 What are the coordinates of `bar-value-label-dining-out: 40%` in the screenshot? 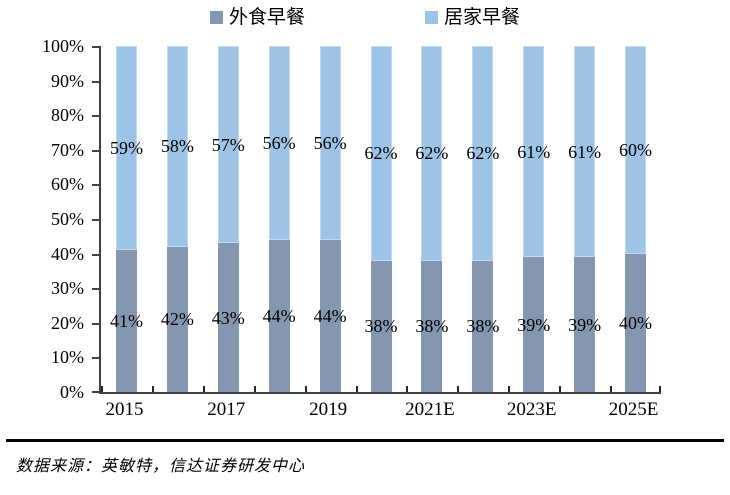 It's located at (636, 322).